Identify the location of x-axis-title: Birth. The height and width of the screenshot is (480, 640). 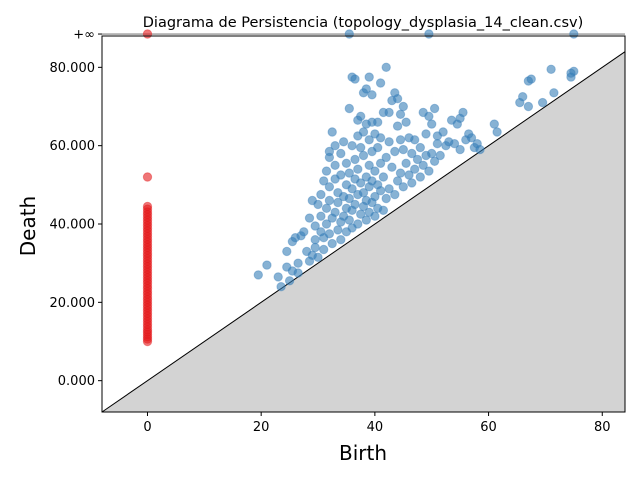
(363, 453).